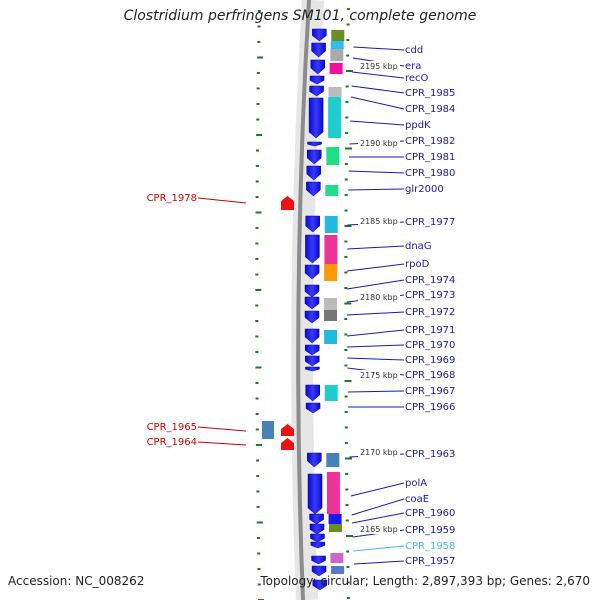 Image resolution: width=600 pixels, height=600 pixels. Describe the element at coordinates (430, 312) in the screenshot. I see `gene-label: CPR_1972` at that location.